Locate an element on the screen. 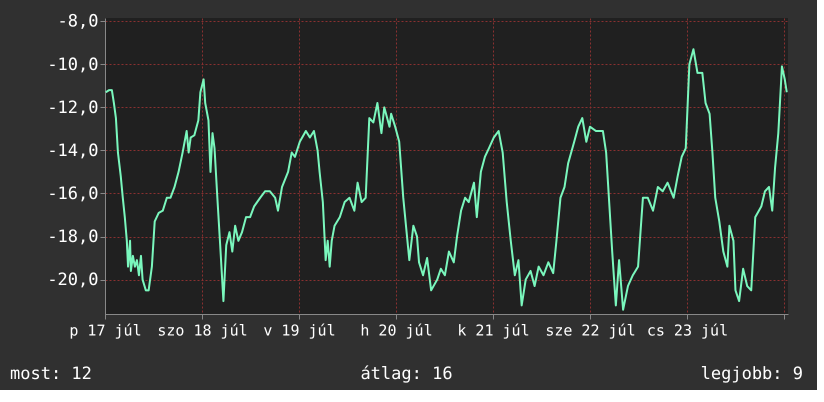 Image resolution: width=824 pixels, height=402 pixels. text: most: 12 is located at coordinates (51, 374).